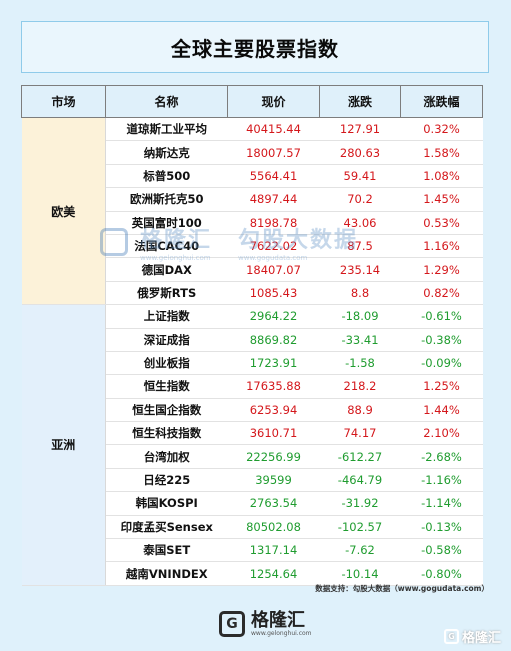  Describe the element at coordinates (360, 223) in the screenshot. I see `change-cell: 43.06` at that location.